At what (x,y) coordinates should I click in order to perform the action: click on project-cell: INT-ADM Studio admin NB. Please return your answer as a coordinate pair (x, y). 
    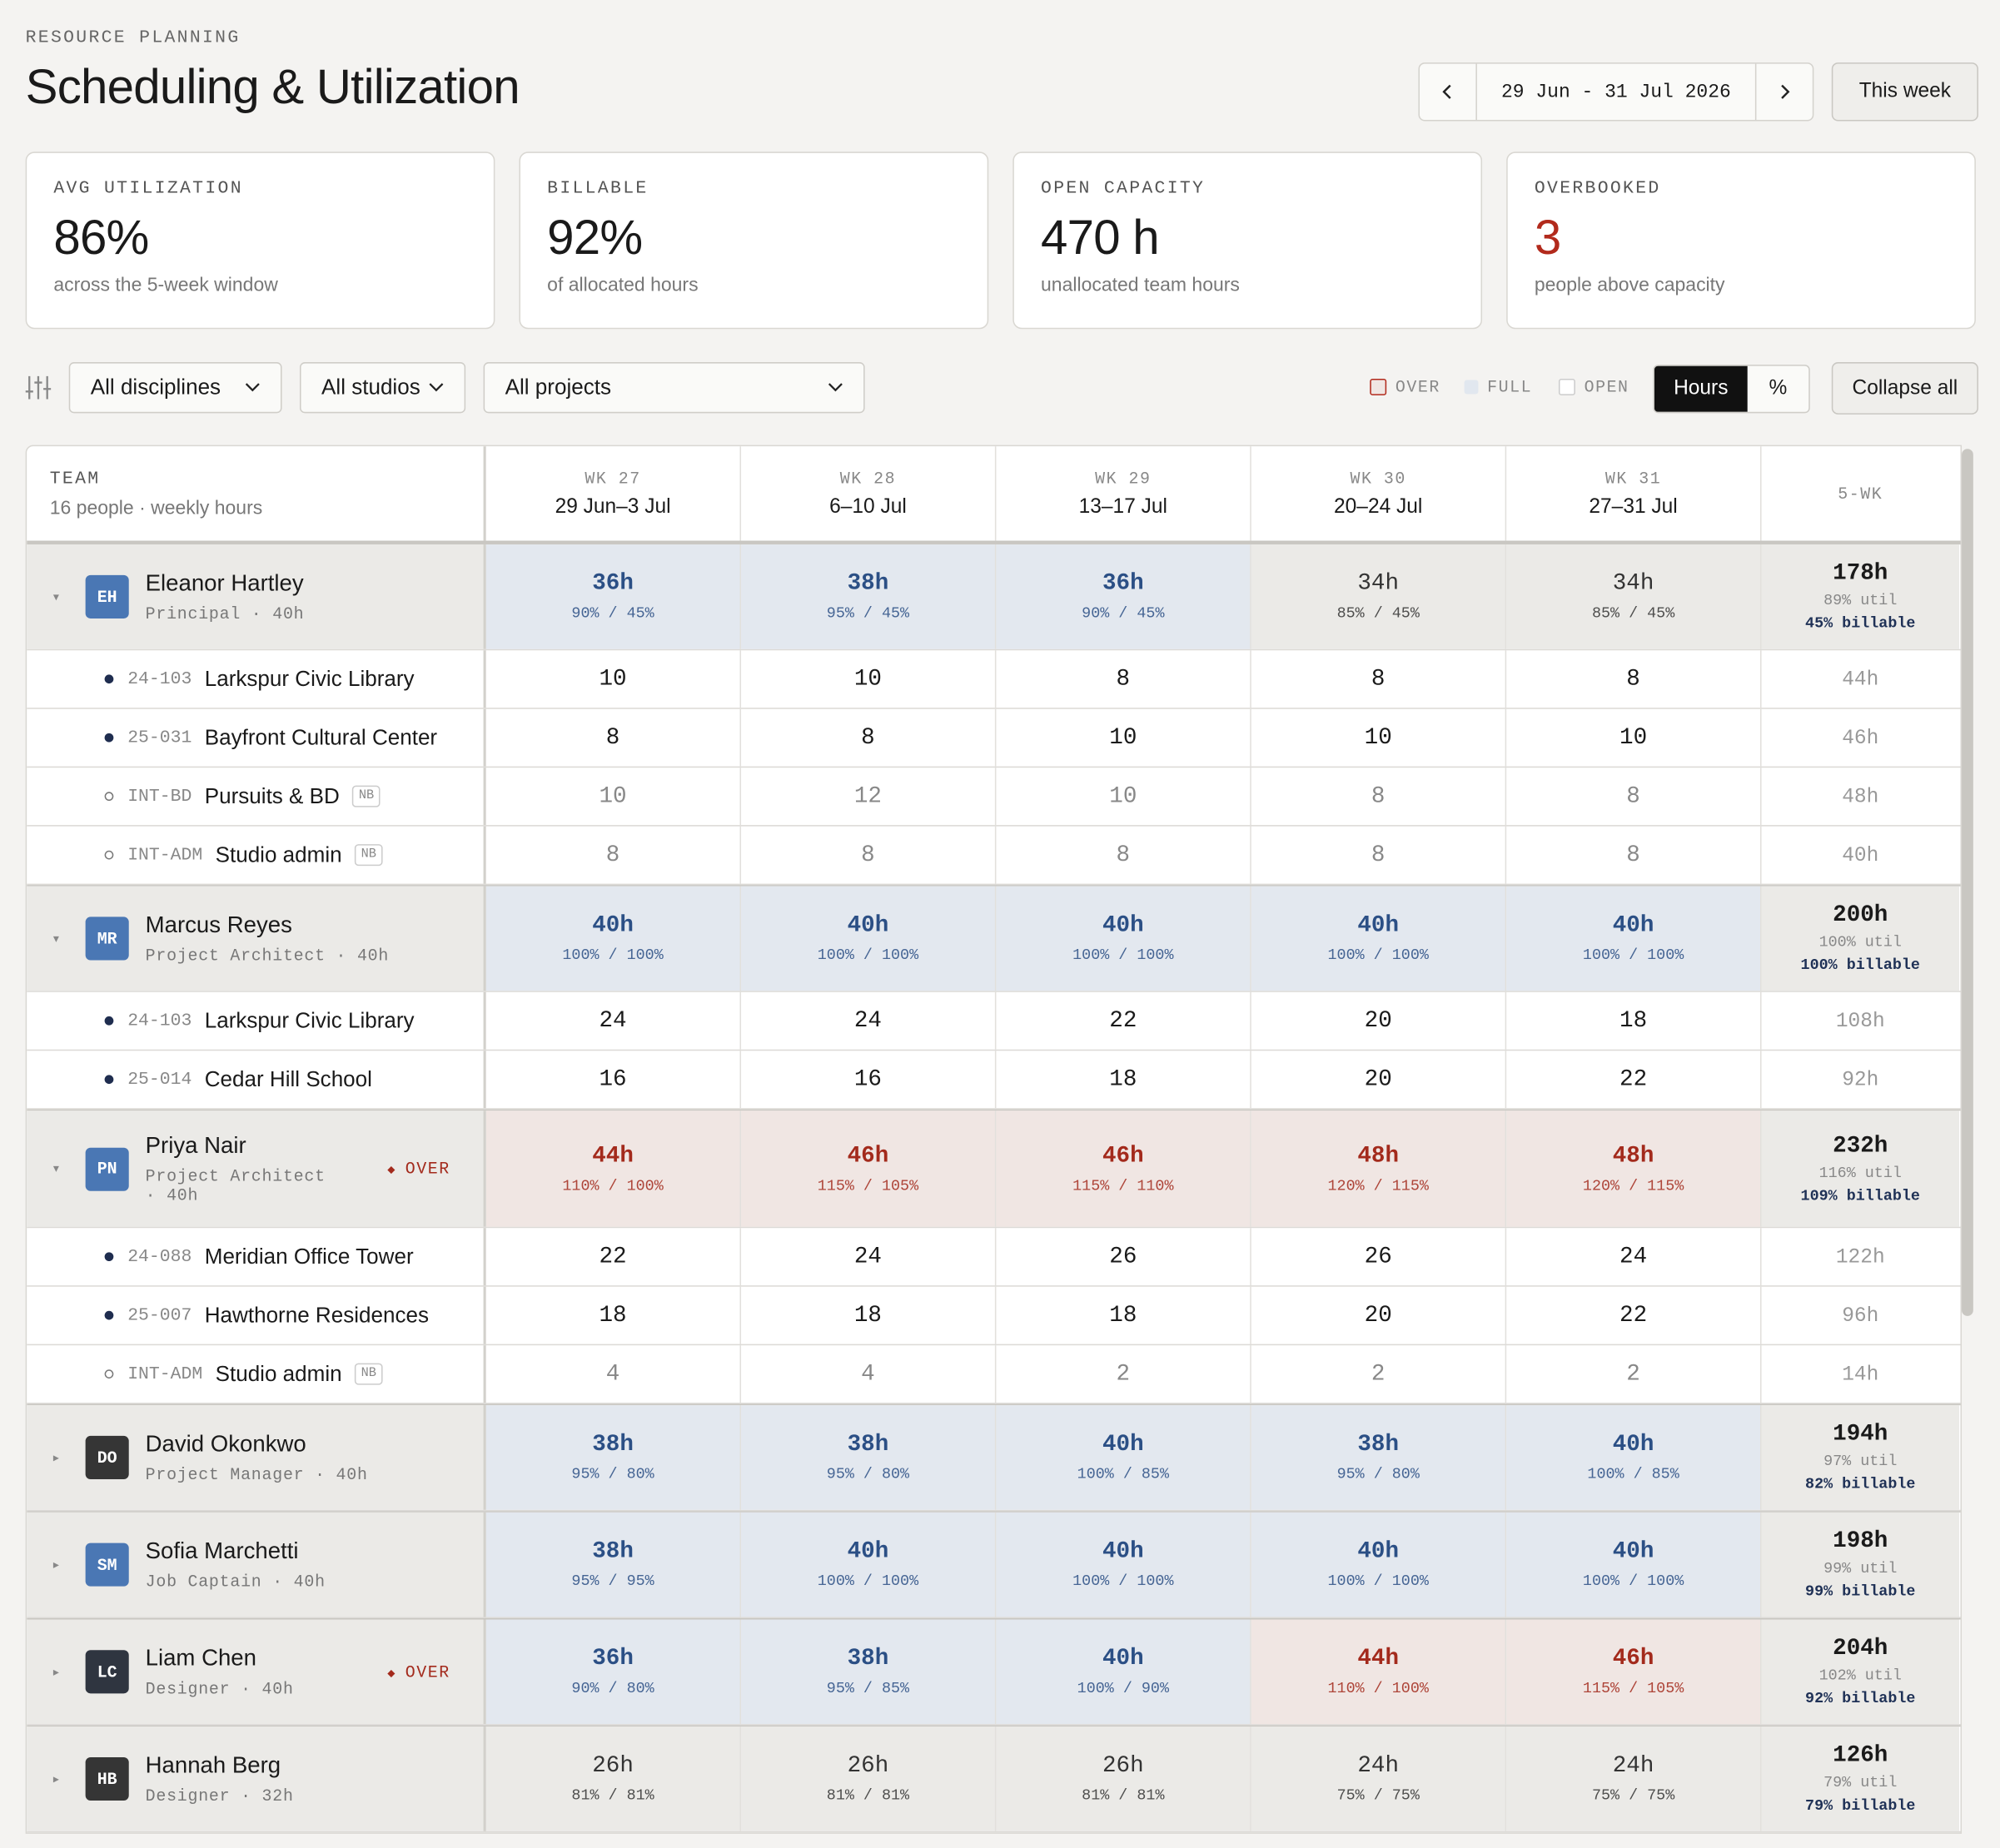
    Looking at the image, I should click on (256, 1374).